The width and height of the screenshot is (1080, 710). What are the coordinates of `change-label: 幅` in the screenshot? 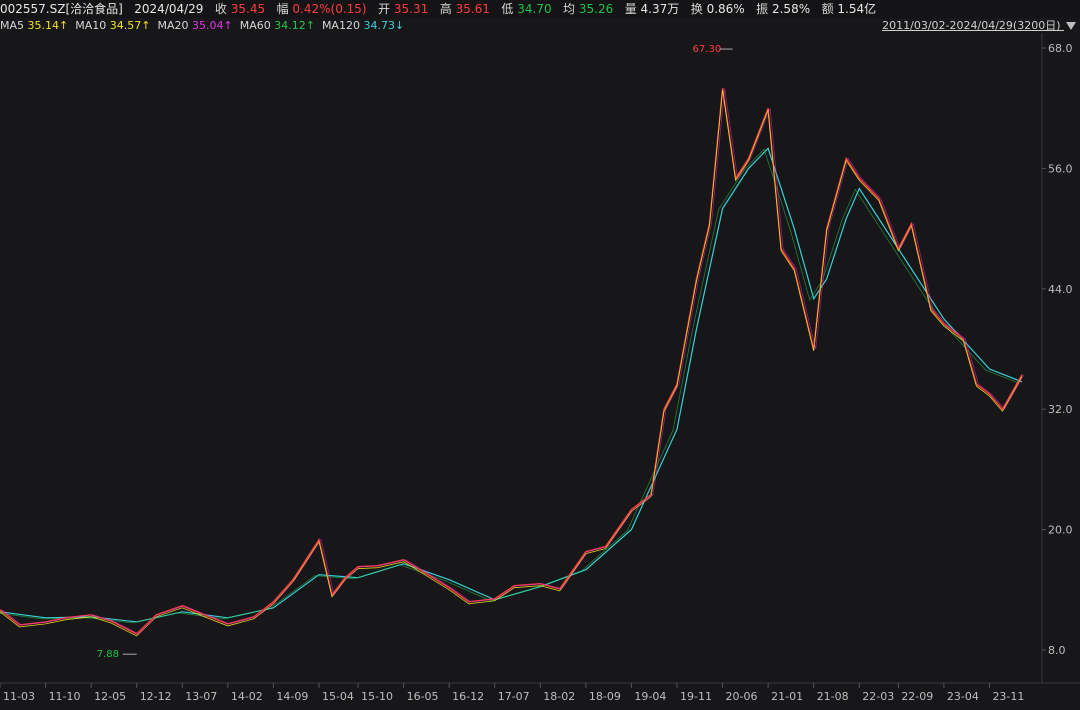 It's located at (282, 9).